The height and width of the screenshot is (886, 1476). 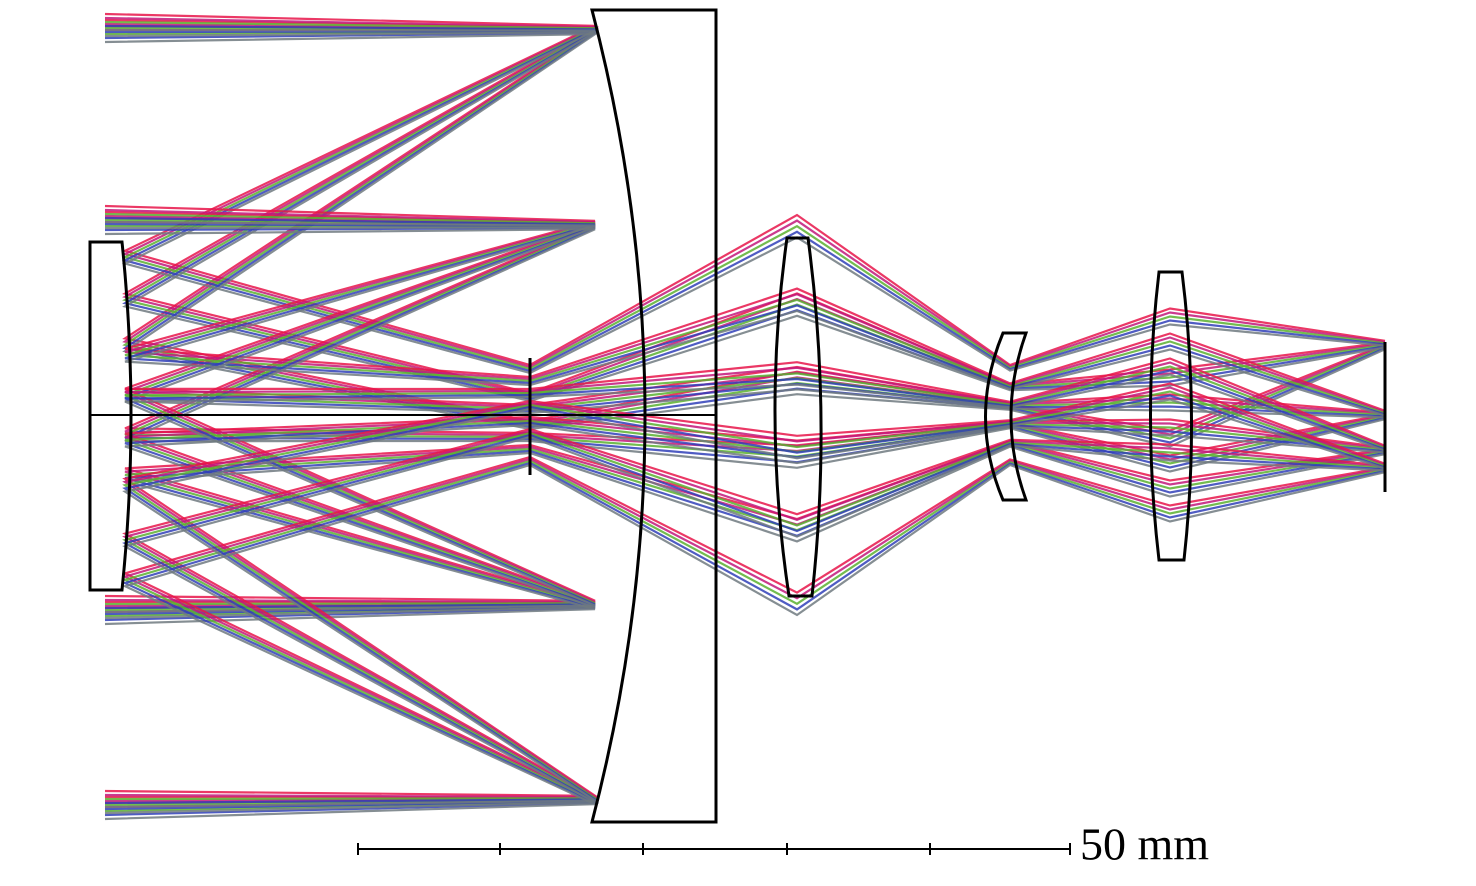 I want to click on scale-bar, so click(x=714, y=849).